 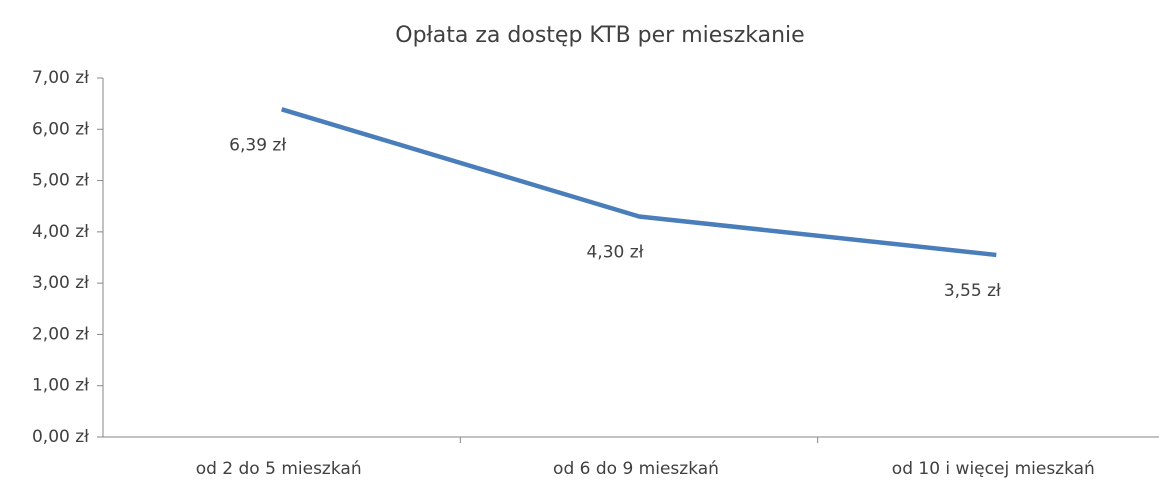 What do you see at coordinates (60, 334) in the screenshot?
I see `y-tick-label: 2,00 zł` at bounding box center [60, 334].